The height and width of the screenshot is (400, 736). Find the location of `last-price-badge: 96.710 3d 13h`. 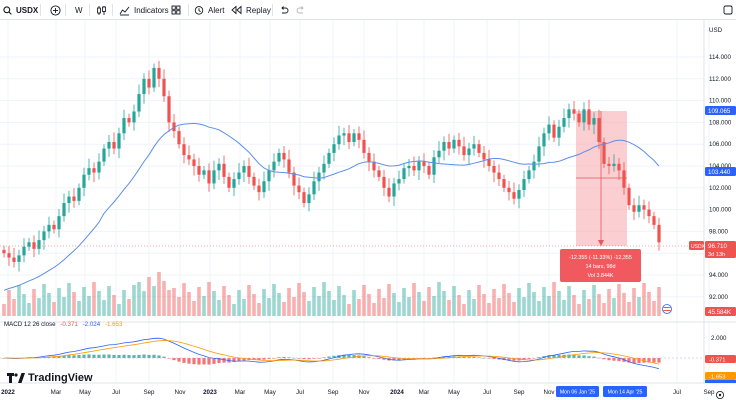

last-price-badge: 96.710 3d 13h is located at coordinates (720, 249).